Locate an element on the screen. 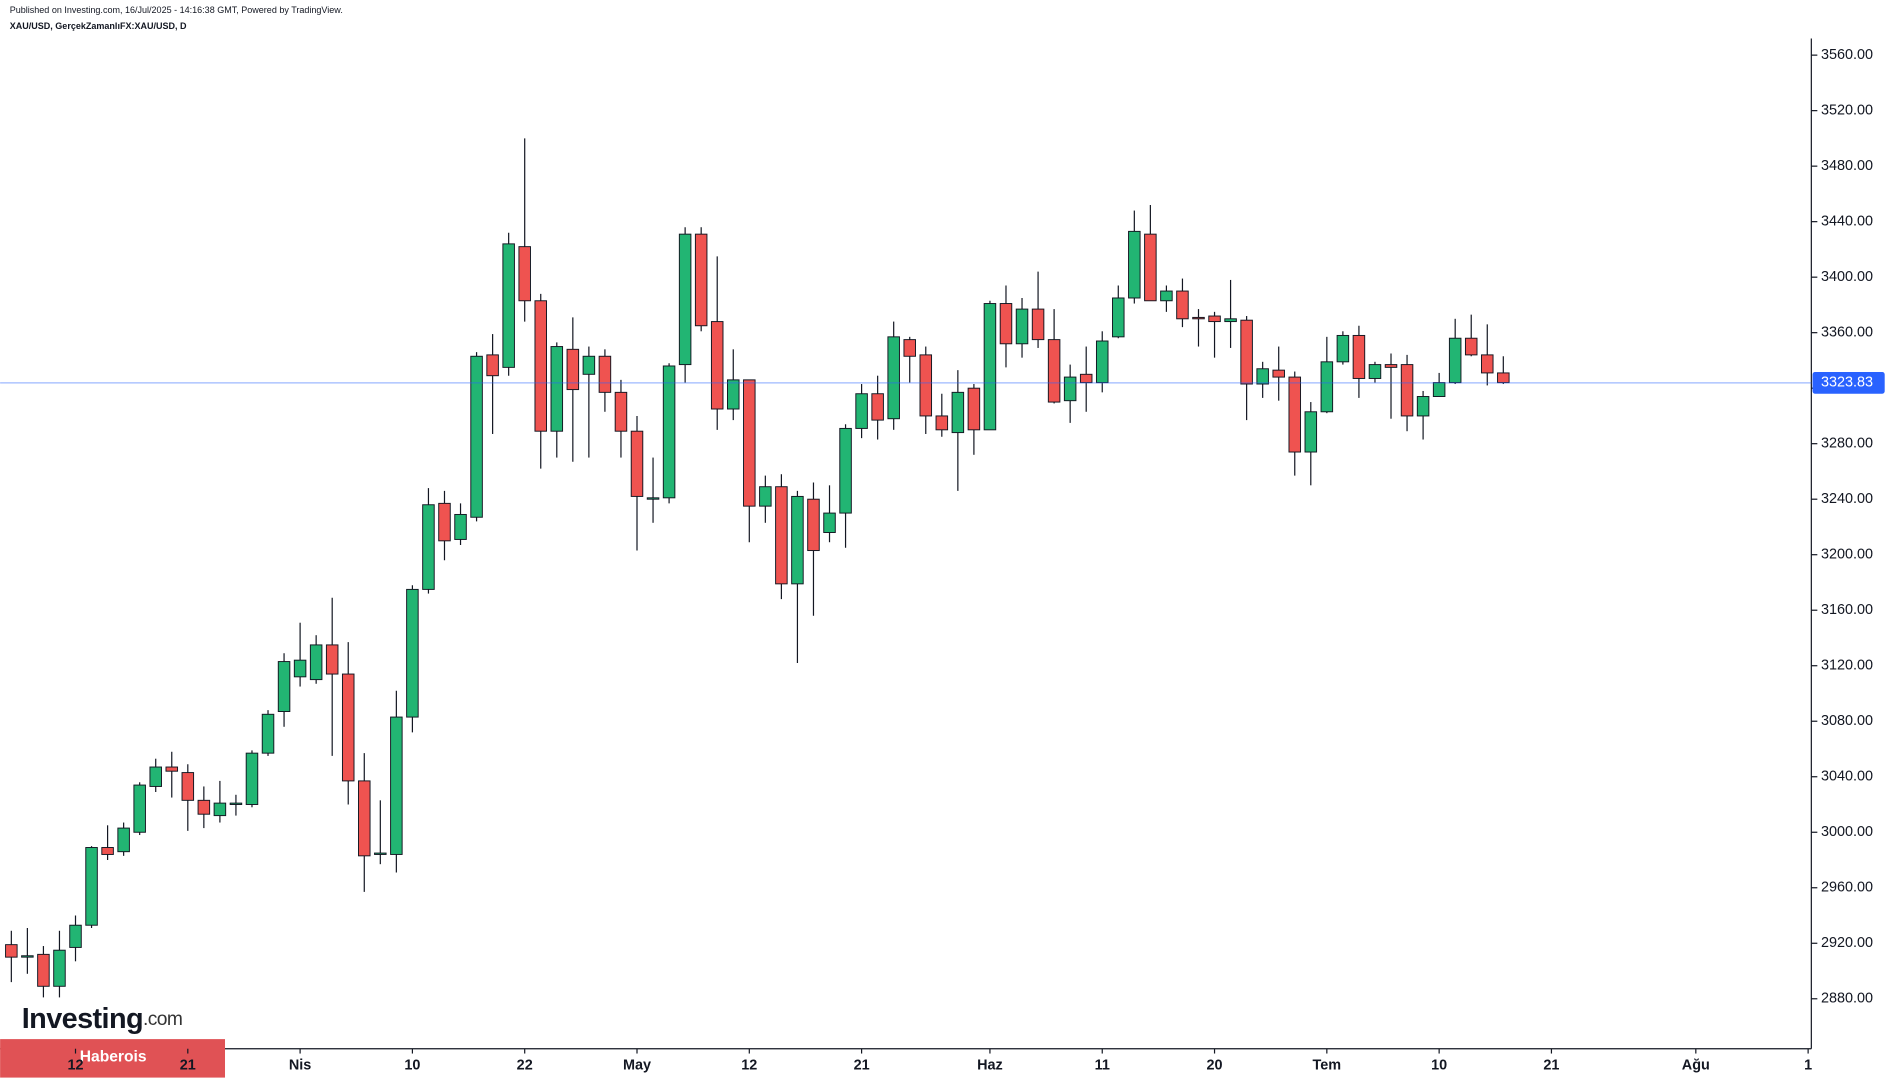  y-tick-label: 3120.00 is located at coordinates (1847, 666).